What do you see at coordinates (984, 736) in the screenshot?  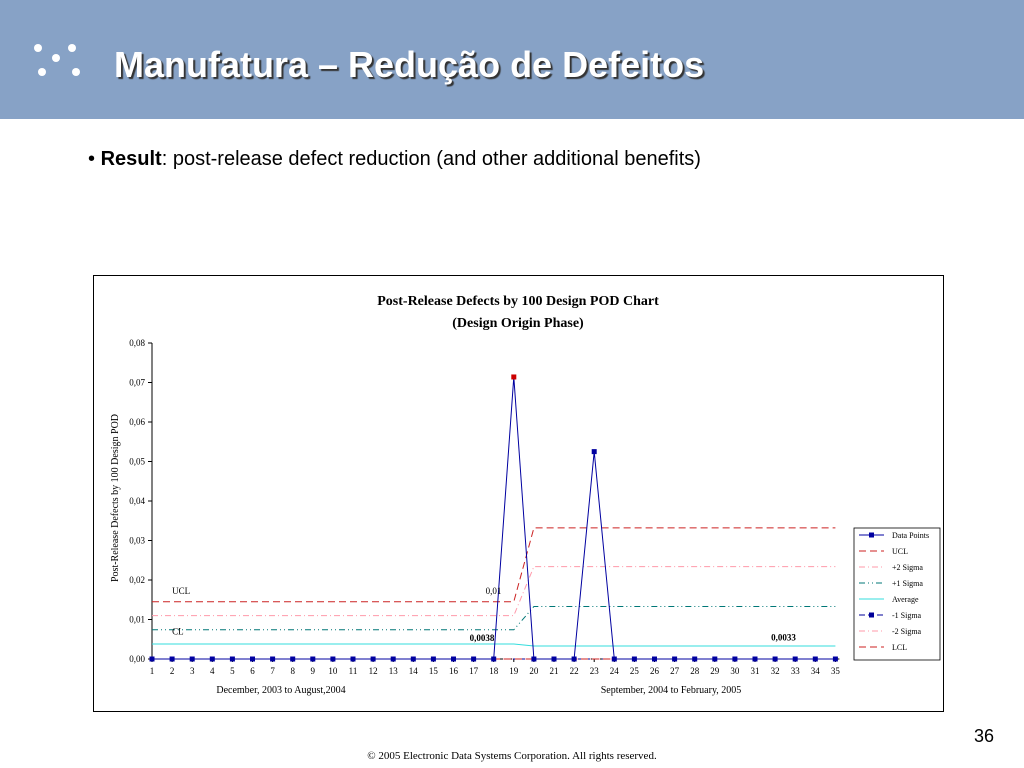 I see `page-number: 36` at bounding box center [984, 736].